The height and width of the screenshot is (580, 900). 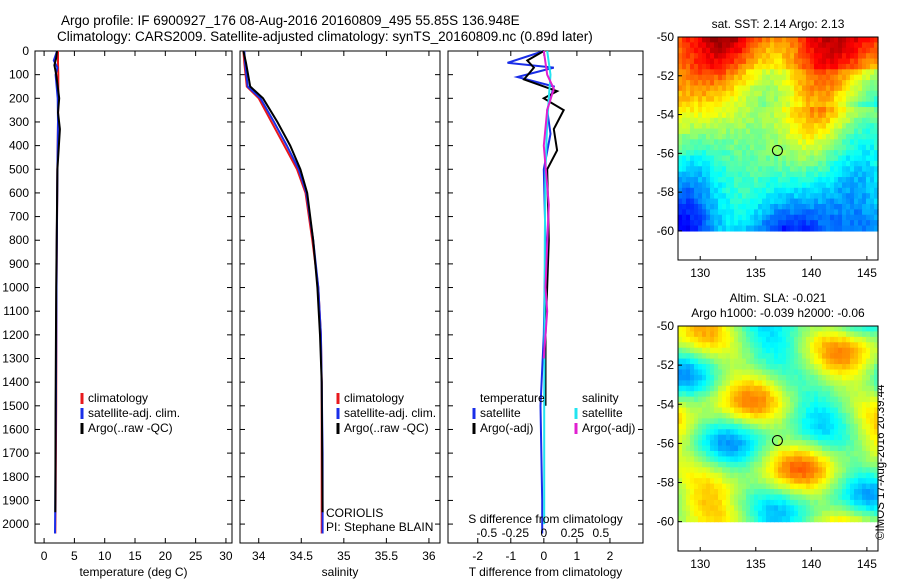 I want to click on sst-map-ytick-label: -52, so click(x=666, y=76).